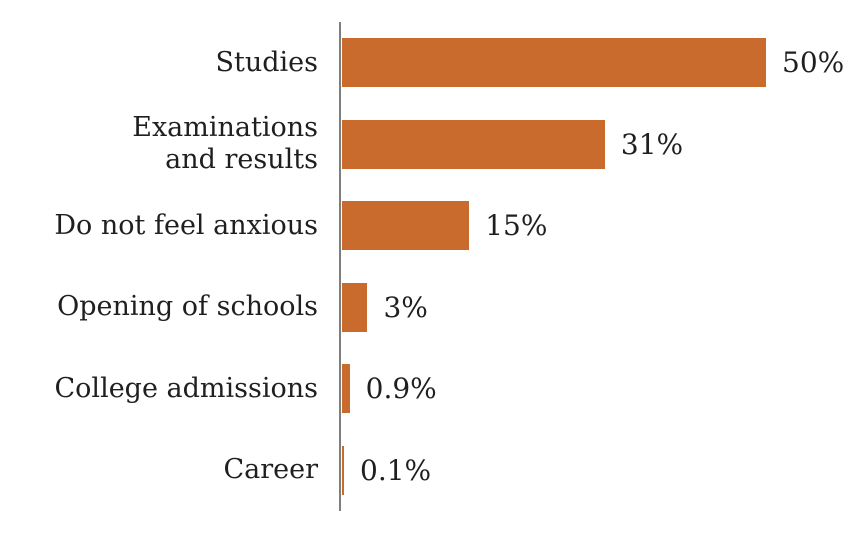  Describe the element at coordinates (270, 470) in the screenshot. I see `category-label: Career` at that location.